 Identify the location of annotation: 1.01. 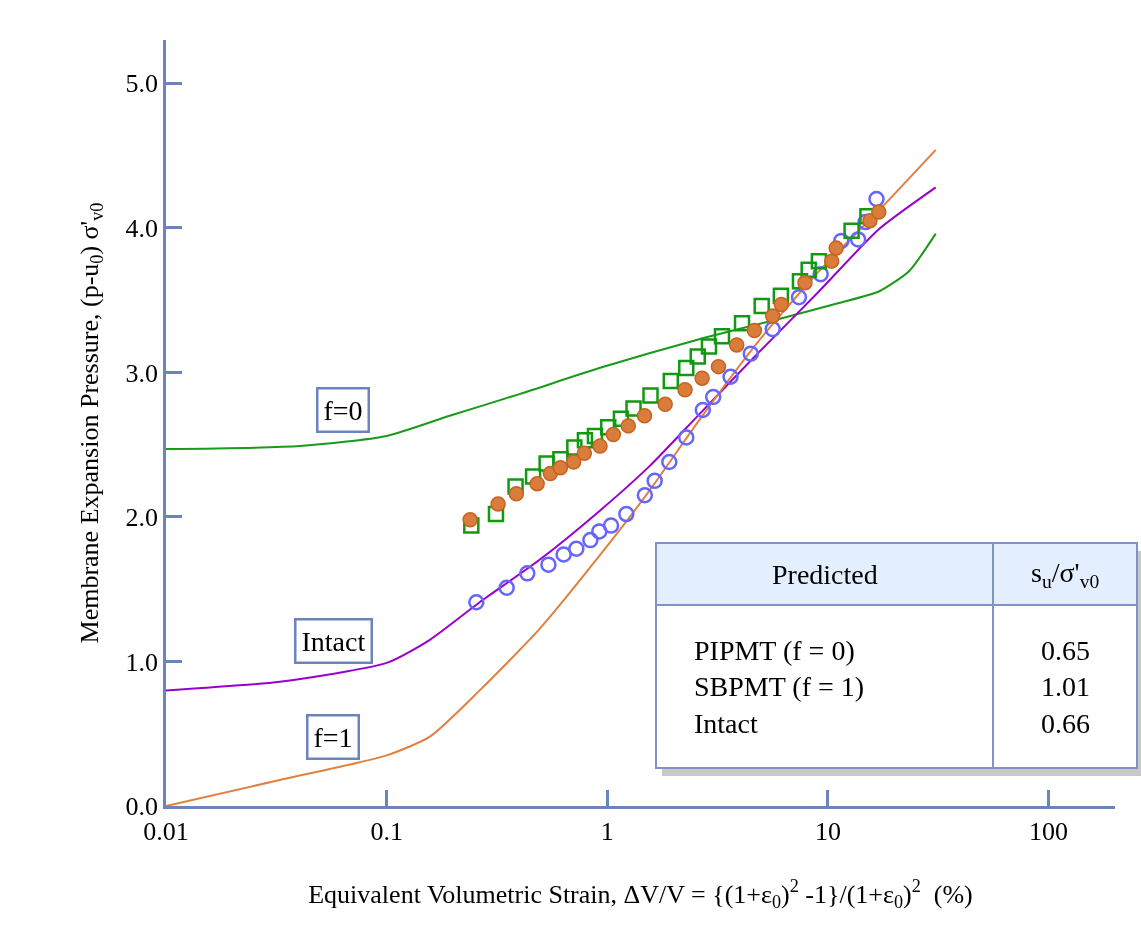
(1065, 687).